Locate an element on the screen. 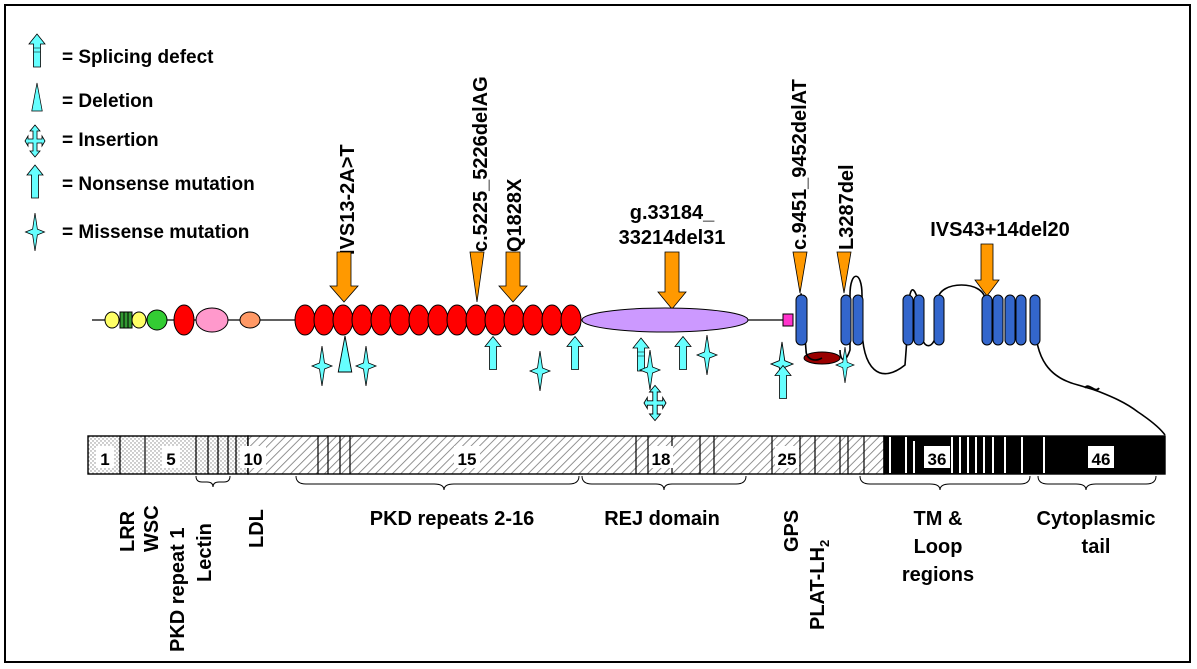 The image size is (1197, 669). exon-label-18: 18 is located at coordinates (661, 459).